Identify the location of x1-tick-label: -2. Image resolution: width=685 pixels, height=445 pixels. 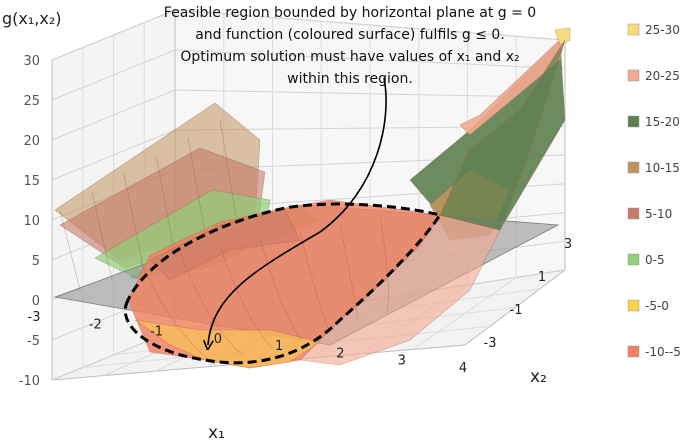
(95, 324).